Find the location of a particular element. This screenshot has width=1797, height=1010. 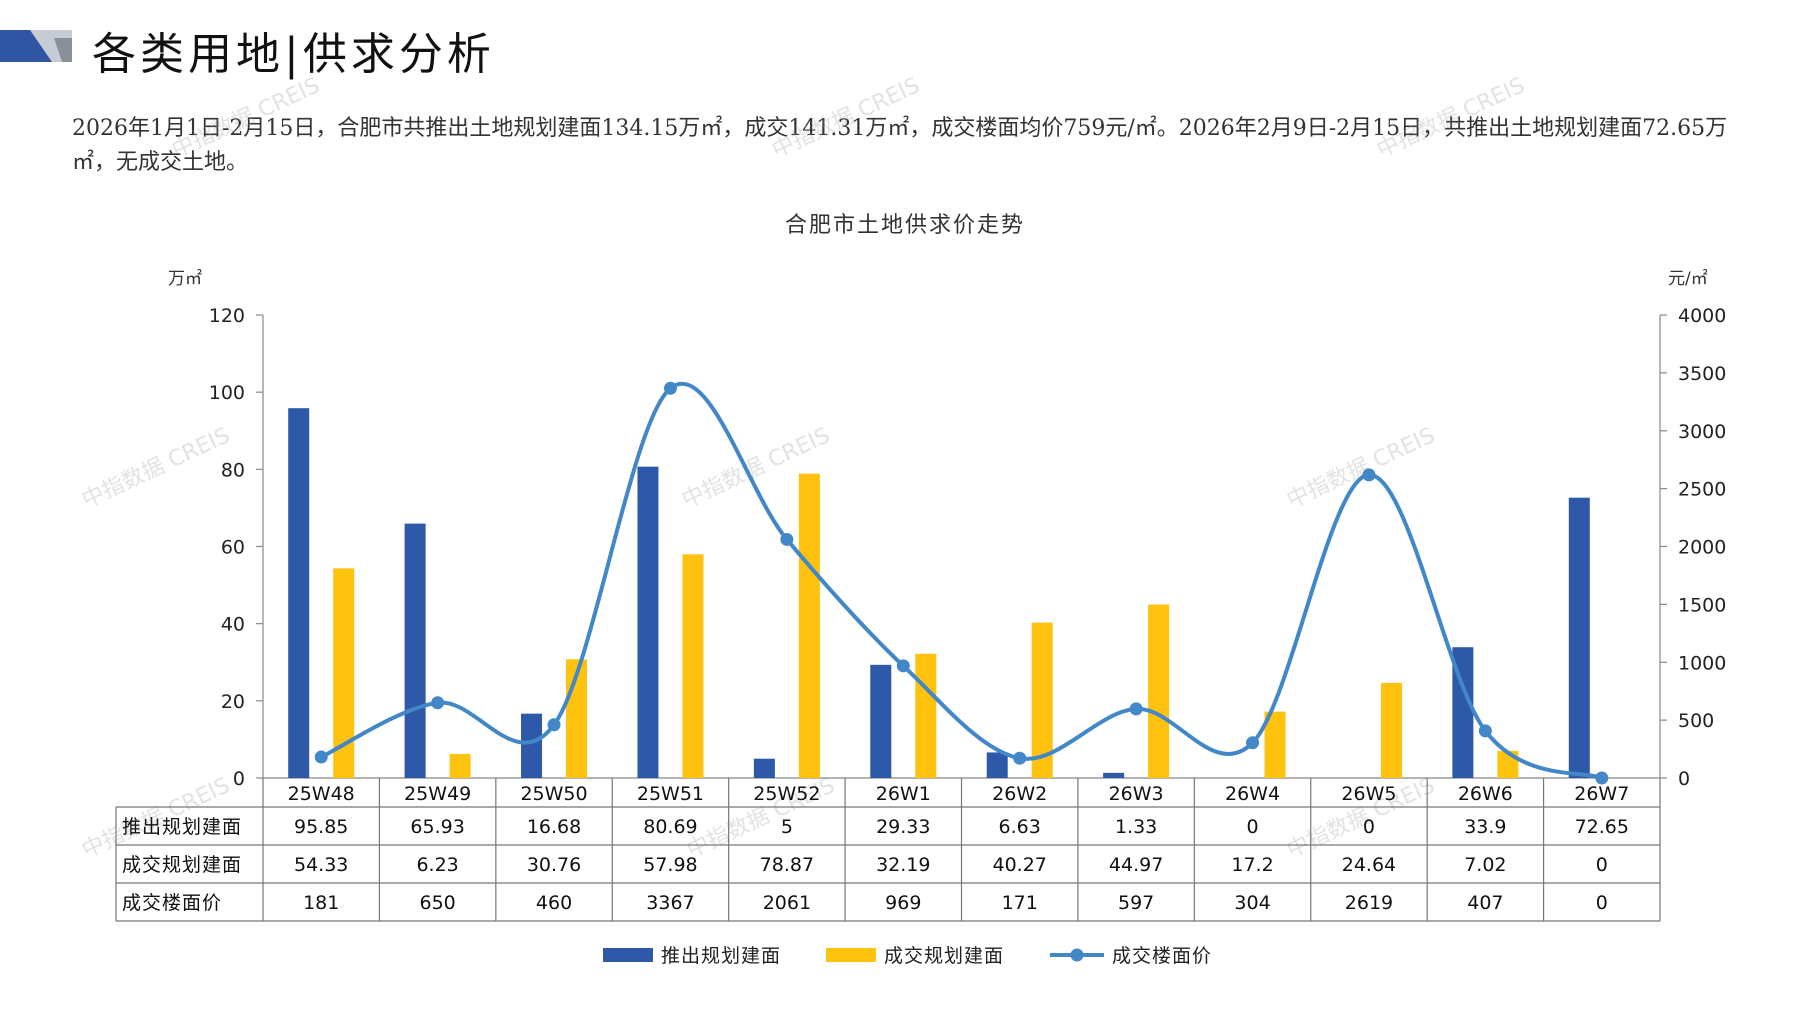

table-cell: 32.19 is located at coordinates (903, 865).